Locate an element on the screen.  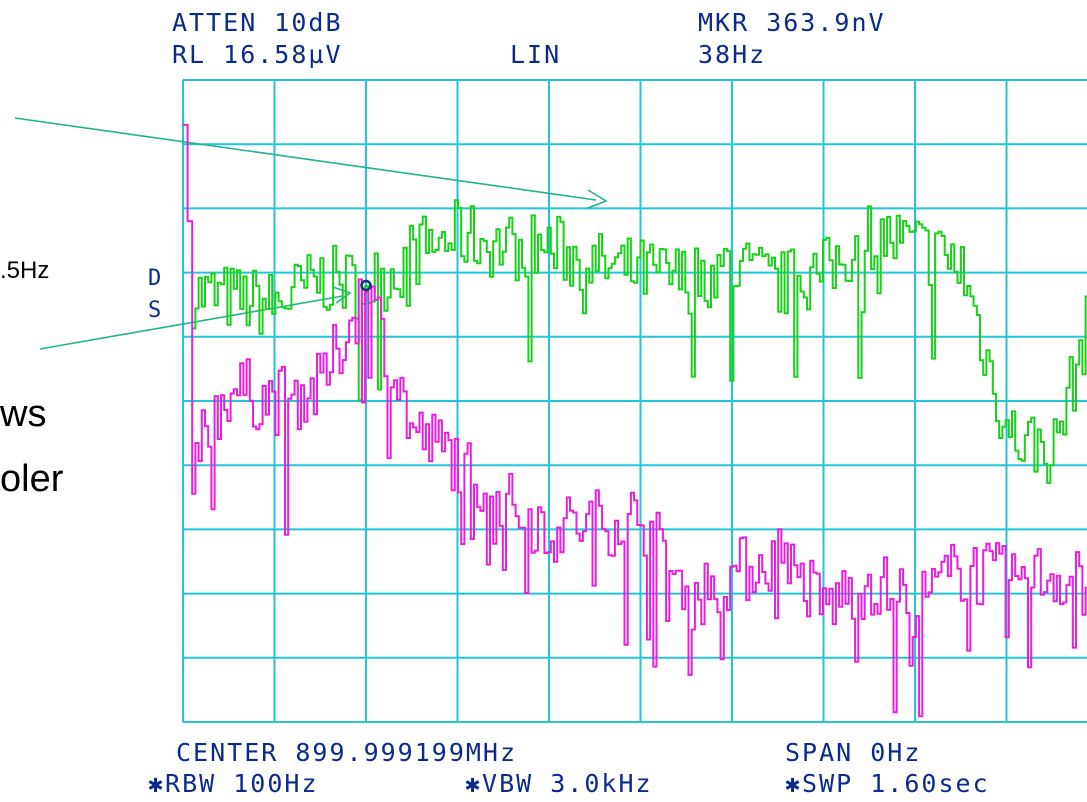
rbw-readout: ✱RBW 100Hz is located at coordinates (233, 783).